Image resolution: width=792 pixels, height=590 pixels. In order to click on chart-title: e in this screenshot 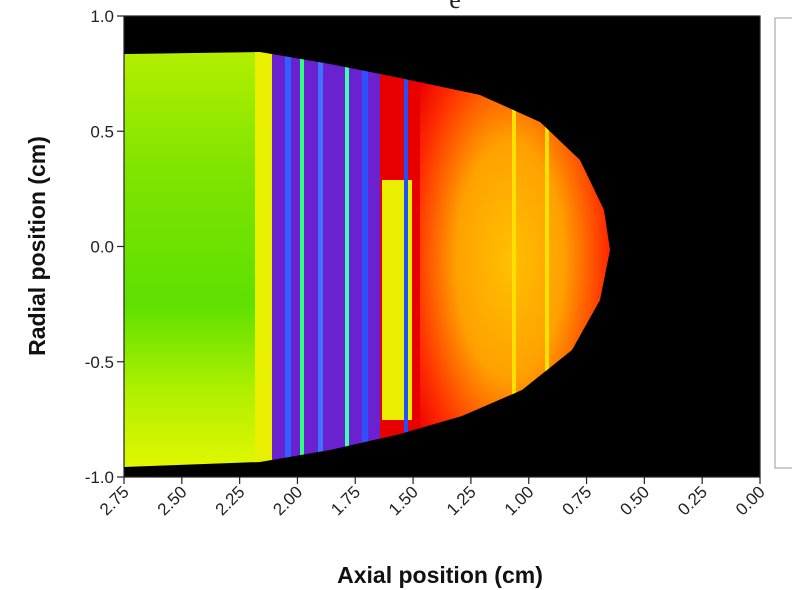, I will do `click(455, 7)`.